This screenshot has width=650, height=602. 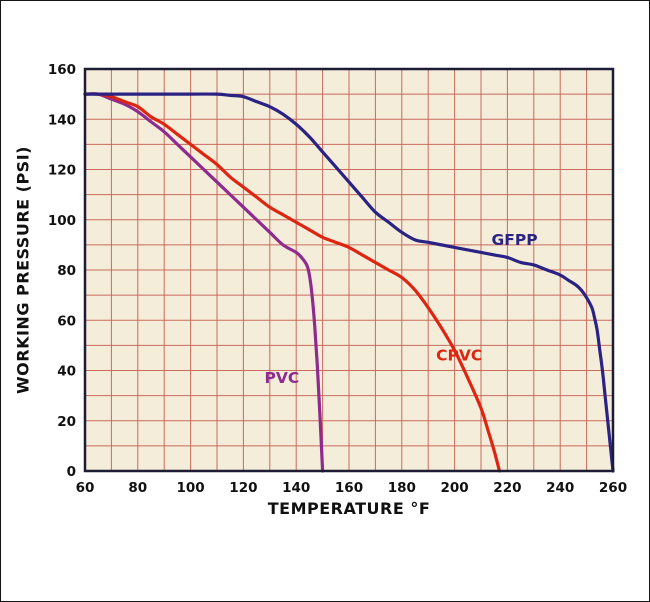 What do you see at coordinates (282, 378) in the screenshot?
I see `series-label-pvc: PVC` at bounding box center [282, 378].